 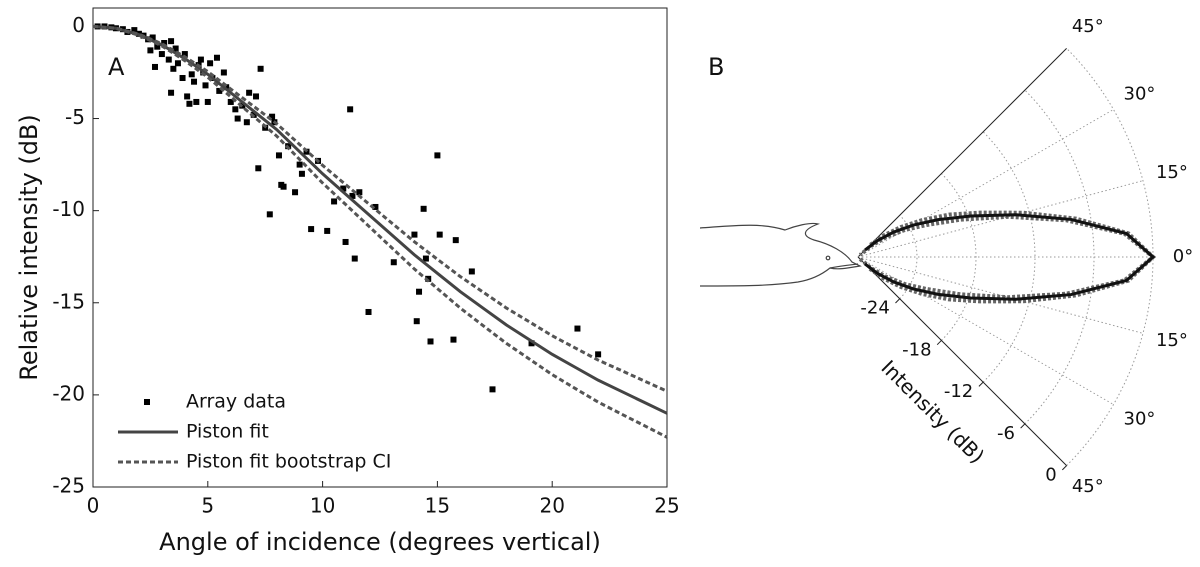 I want to click on x-tick-label: 0, so click(x=93, y=506).